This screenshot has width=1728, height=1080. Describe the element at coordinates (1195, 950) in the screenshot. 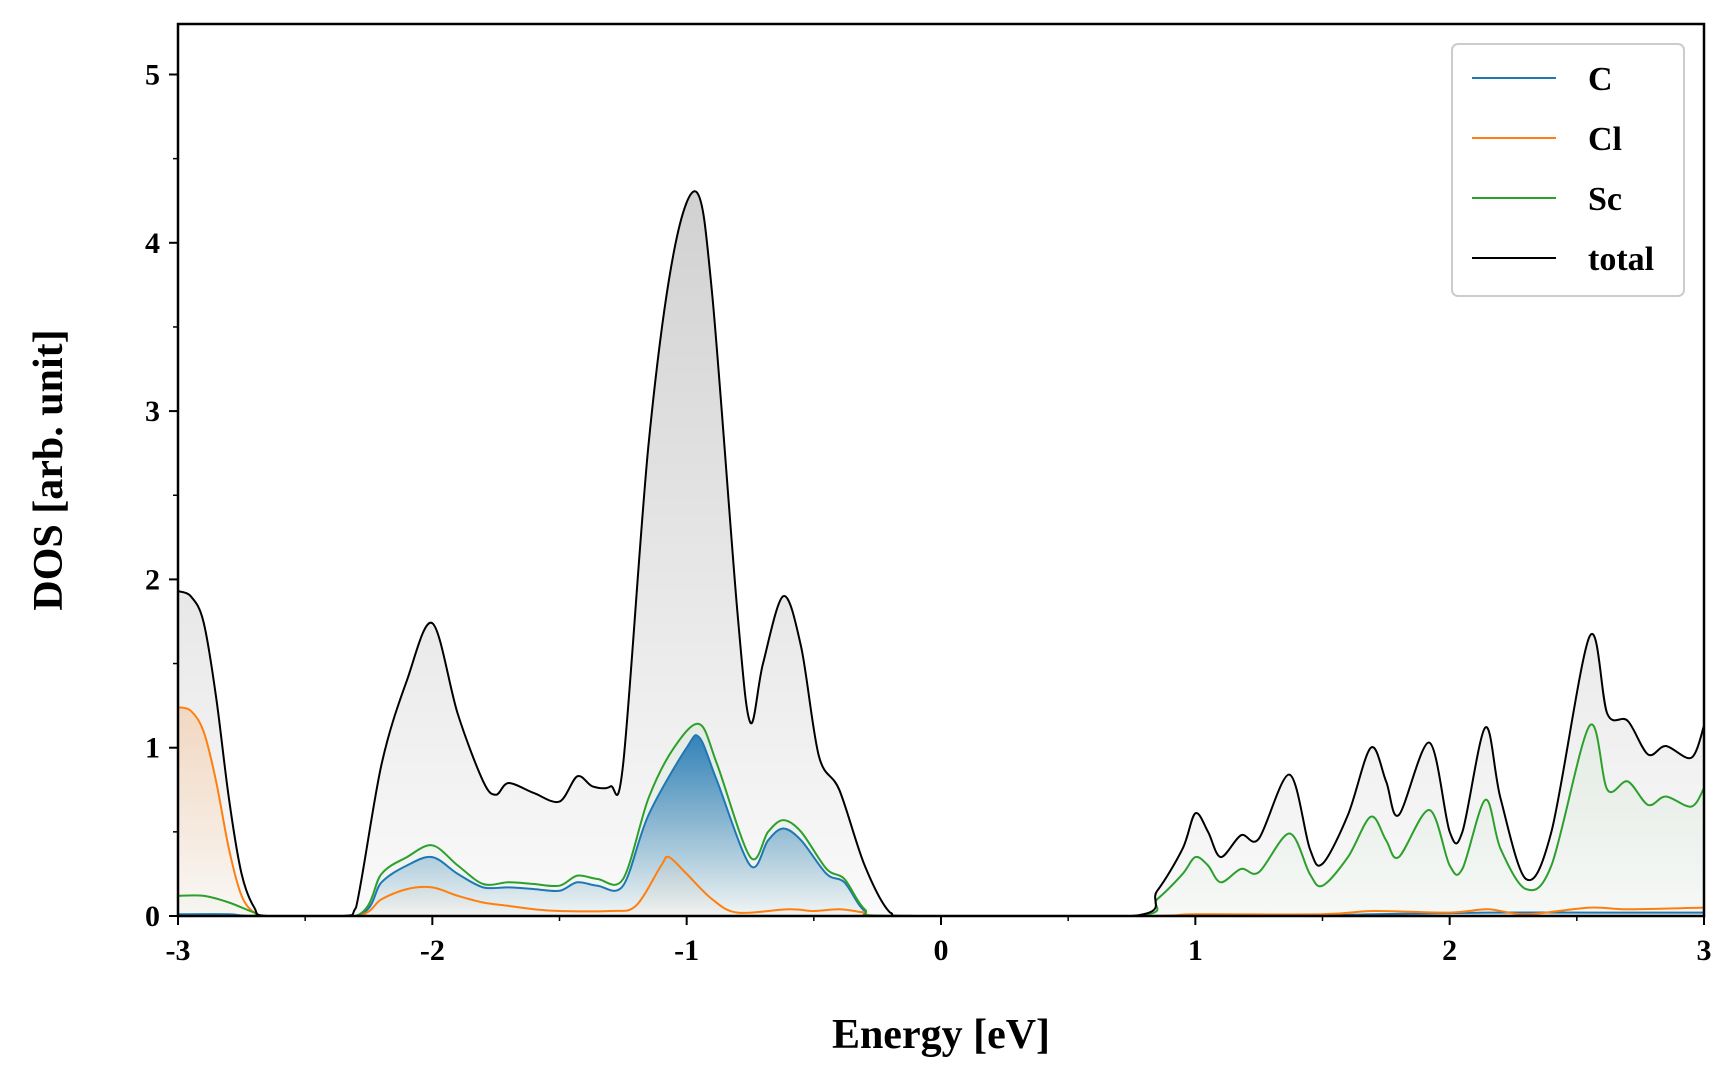

I see `x-tick-label: 1` at that location.